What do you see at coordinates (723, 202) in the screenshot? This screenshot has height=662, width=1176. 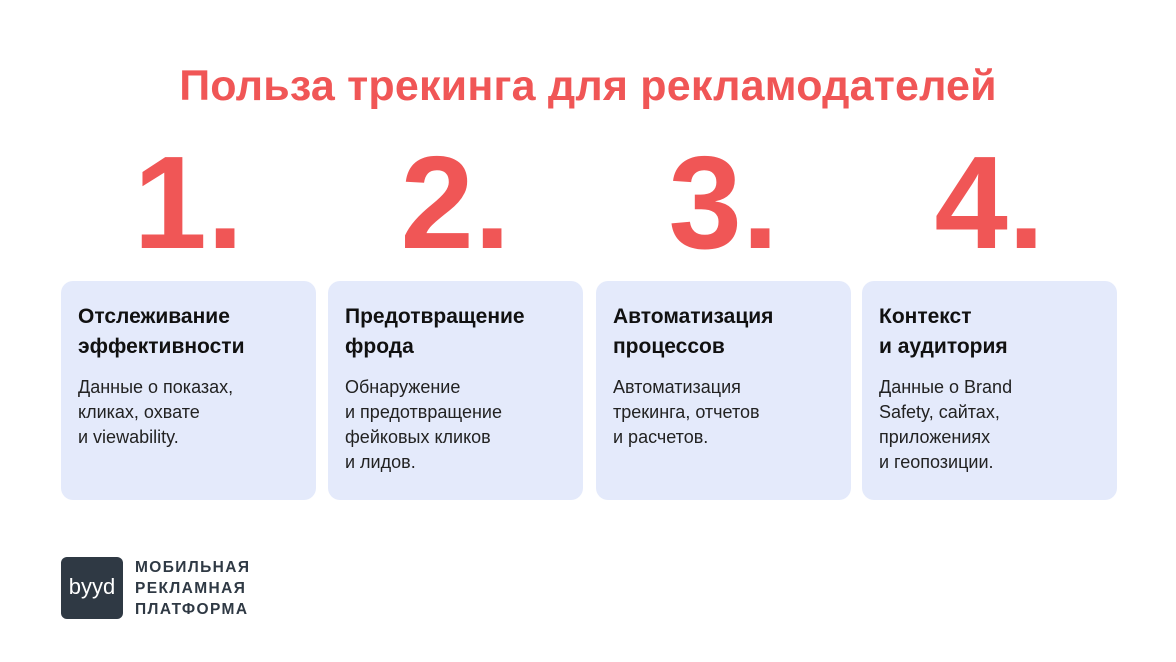 I see `step-number-3: 3.` at bounding box center [723, 202].